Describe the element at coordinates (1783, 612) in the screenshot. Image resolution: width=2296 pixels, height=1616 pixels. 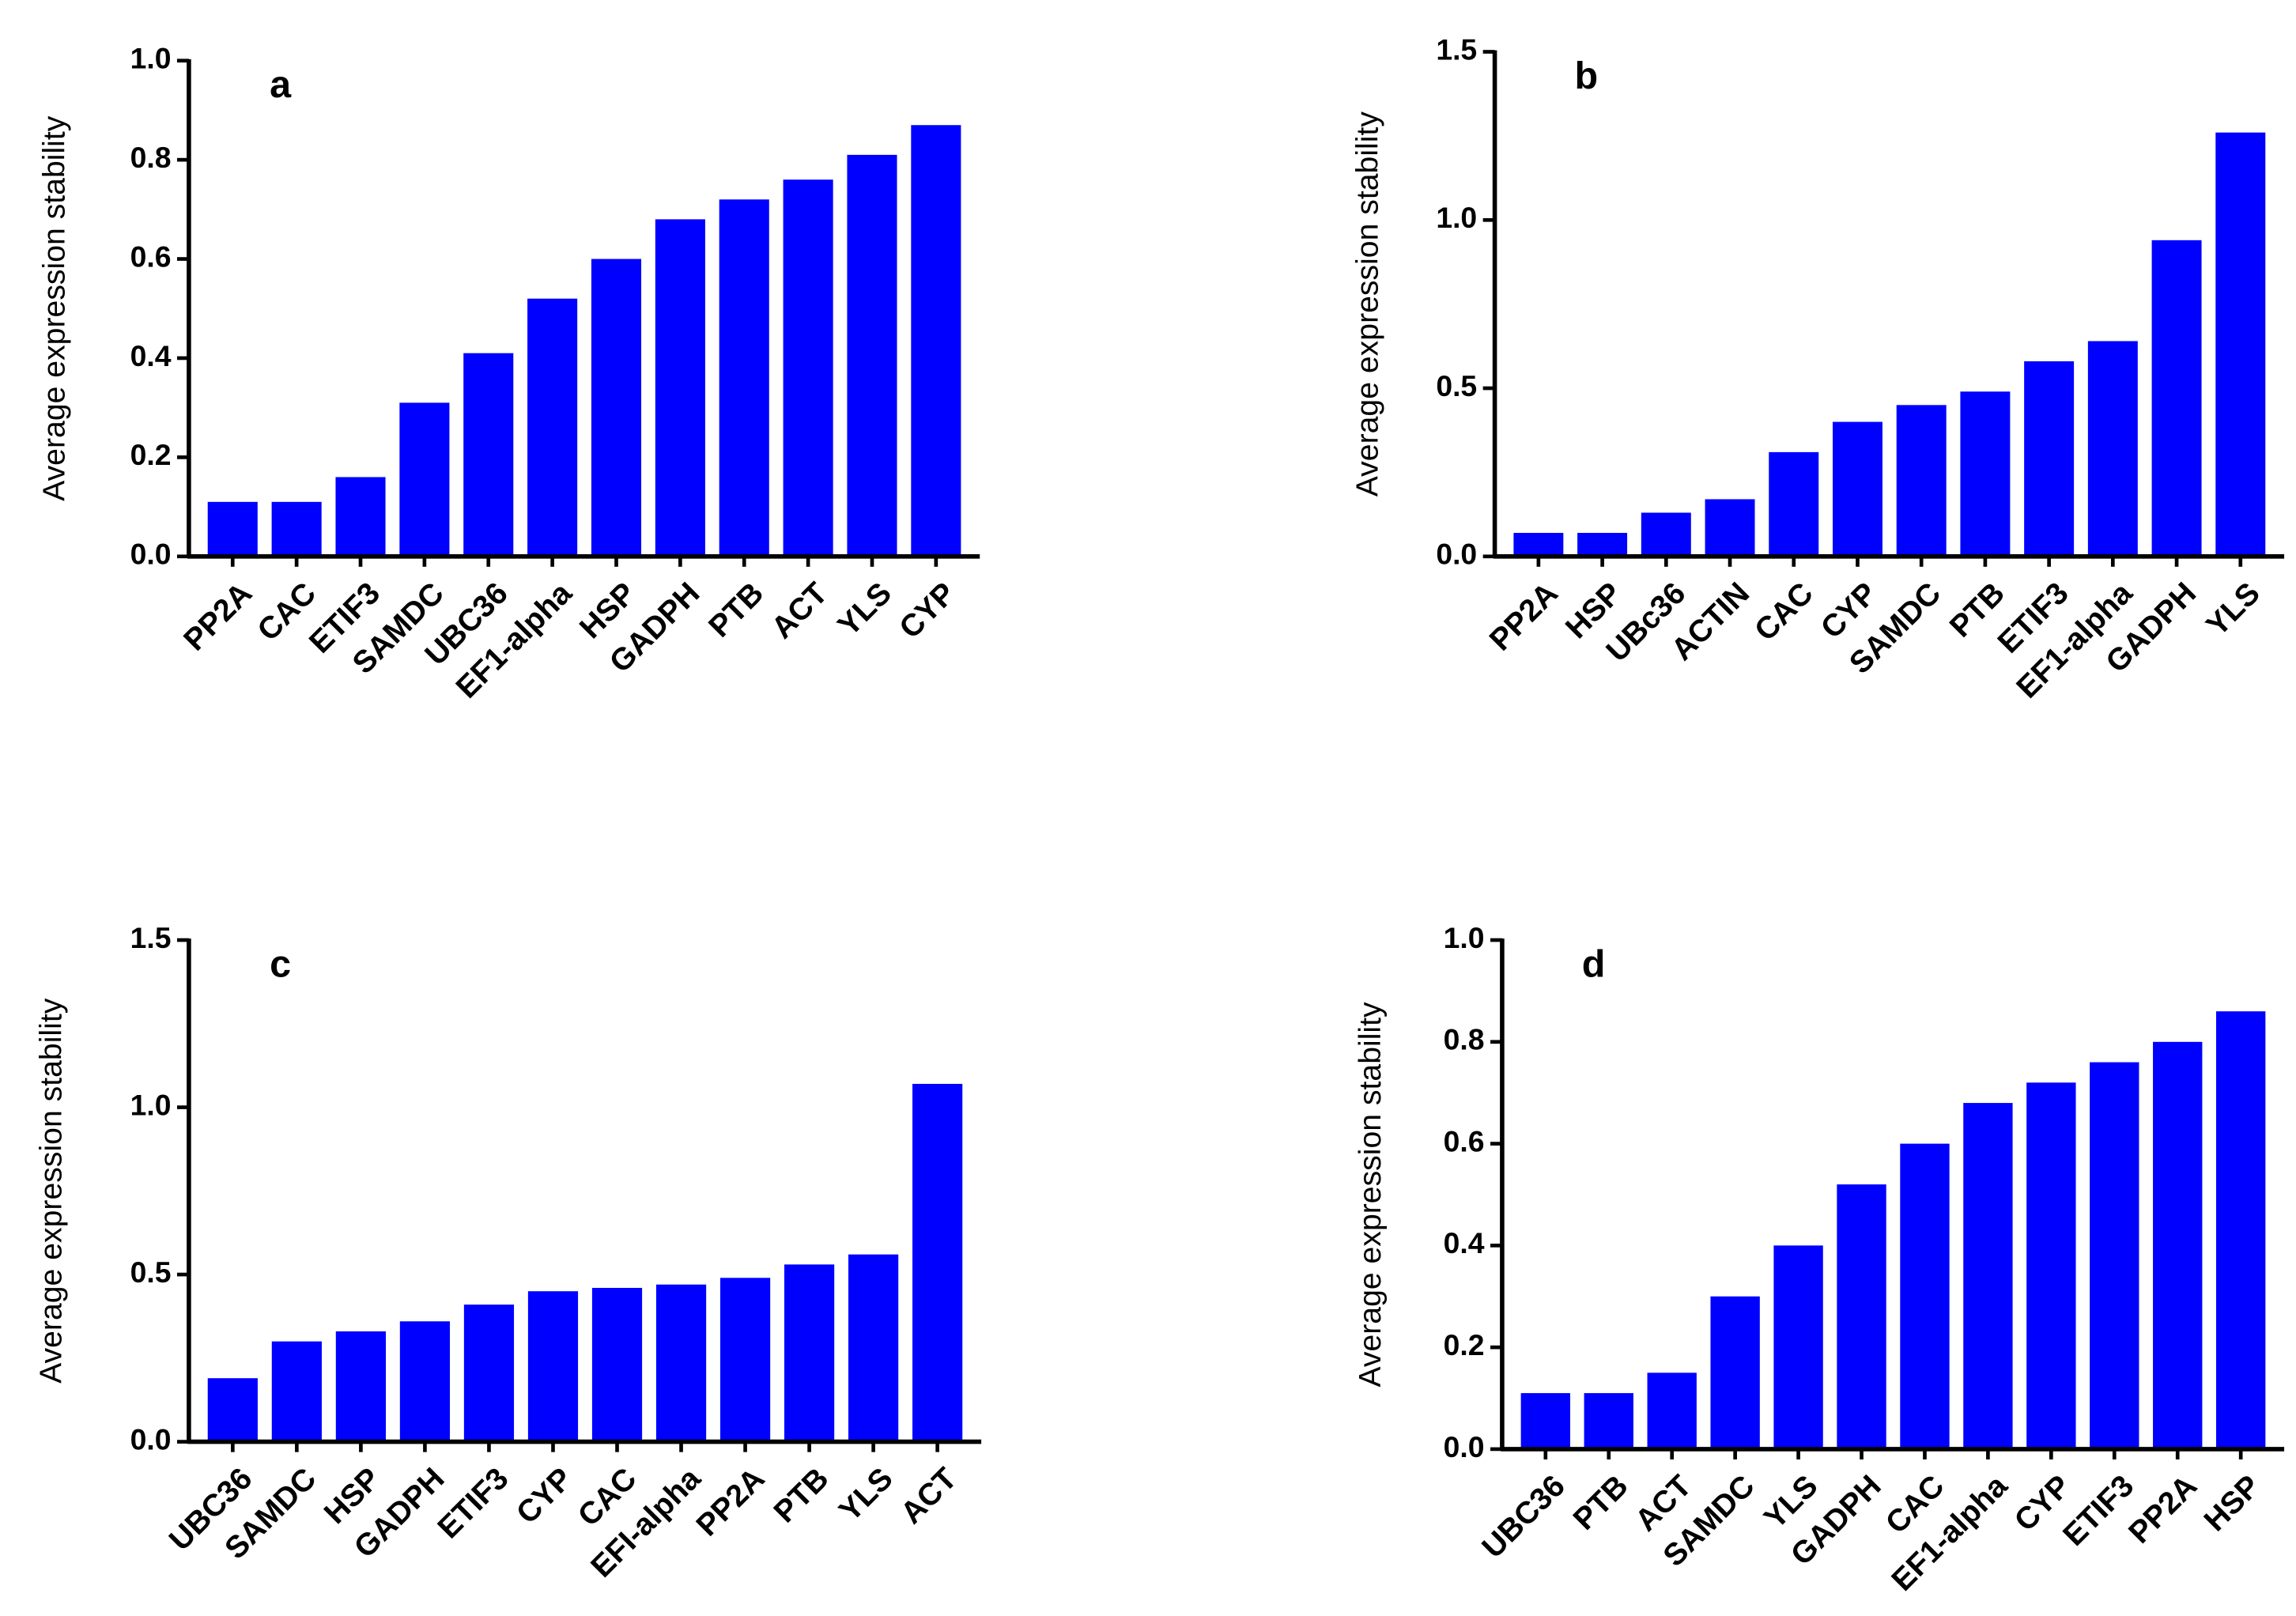
I see `x-tick-label: CAC` at that location.